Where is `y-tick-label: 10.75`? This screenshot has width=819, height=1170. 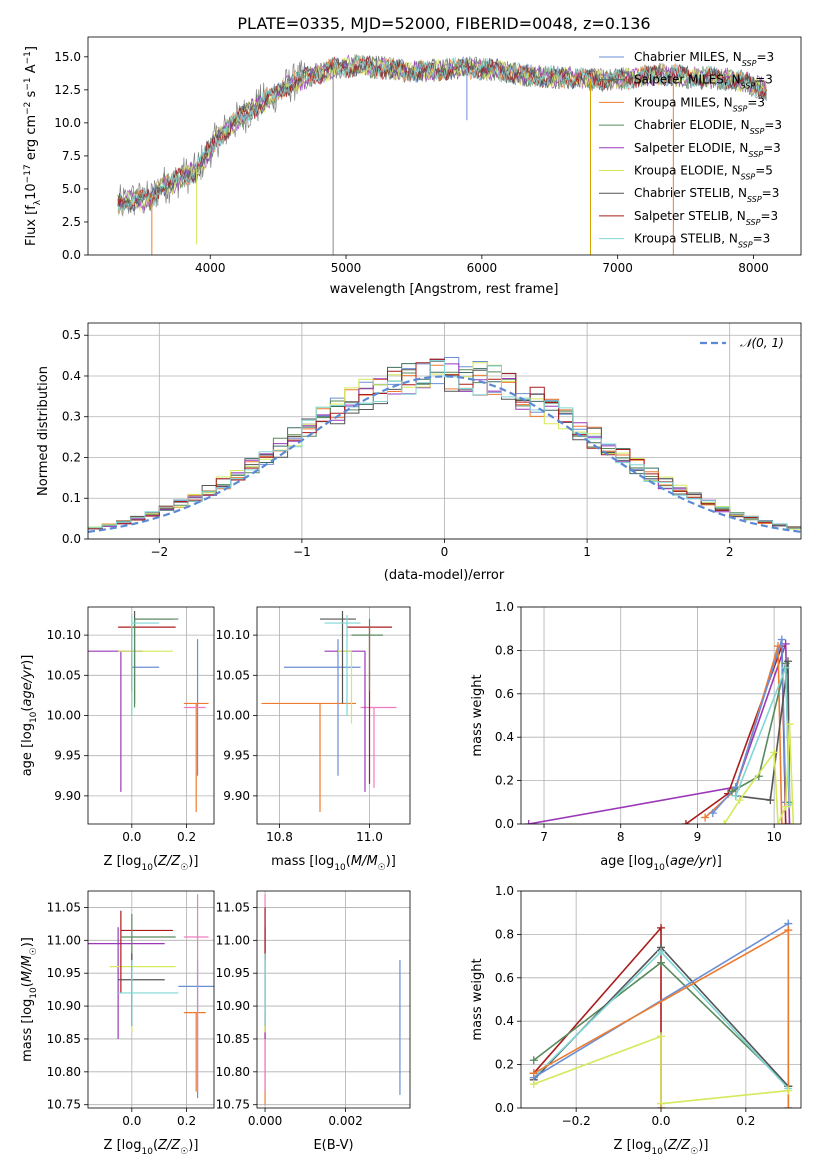 y-tick-label: 10.75 is located at coordinates (233, 1105).